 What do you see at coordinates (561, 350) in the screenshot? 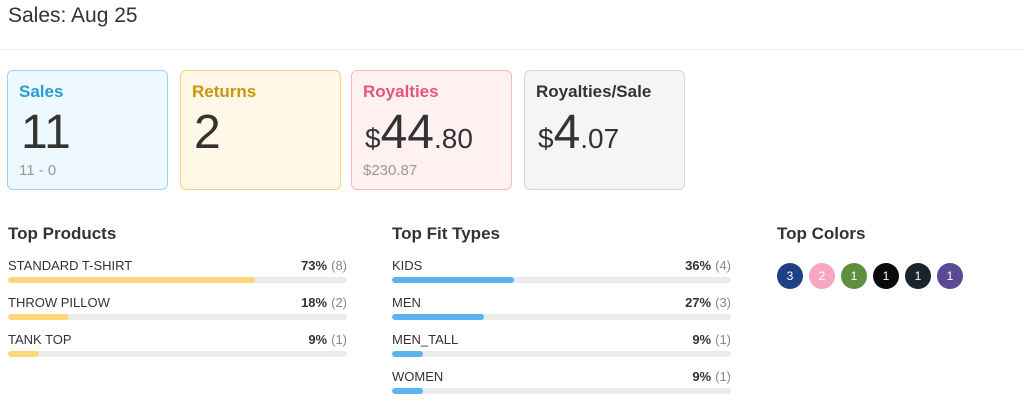
I see `bar-row: MEN_TALL 9% (1)` at bounding box center [561, 350].